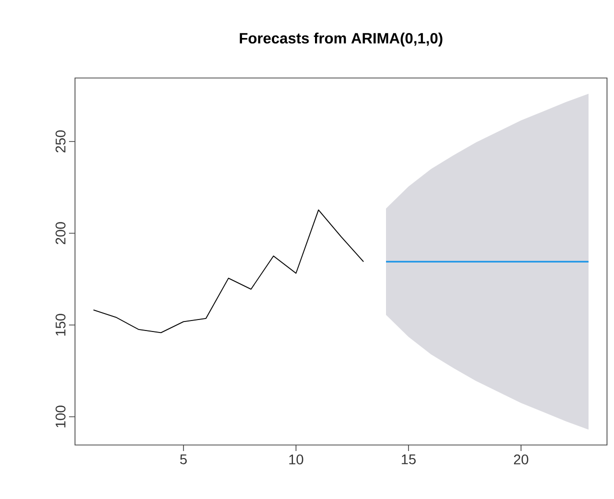 The image size is (614, 499). What do you see at coordinates (409, 459) in the screenshot?
I see `x-tick-label: 15` at bounding box center [409, 459].